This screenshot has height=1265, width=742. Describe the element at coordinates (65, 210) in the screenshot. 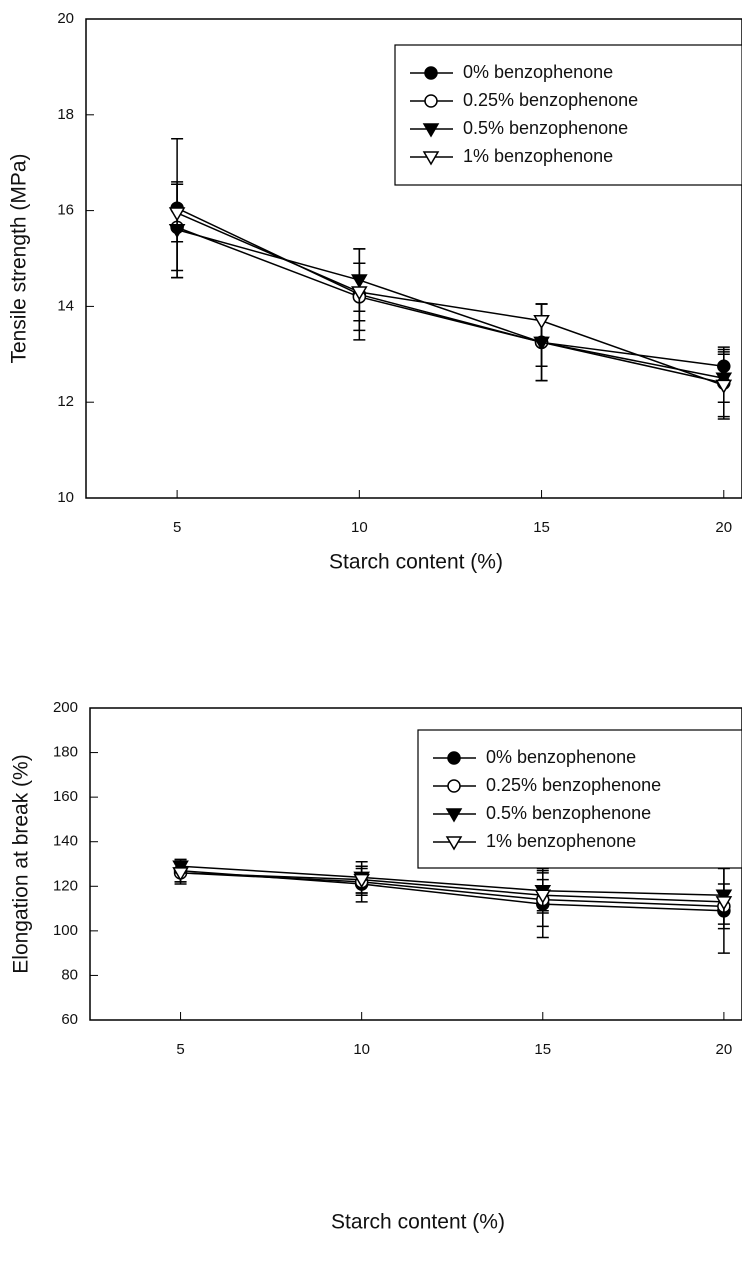

I see `y-tick-label: 16` at that location.